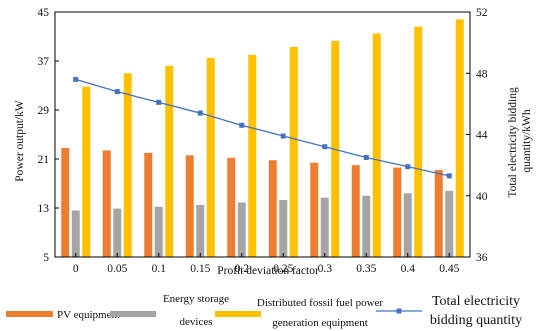 This screenshot has width=544, height=331. What do you see at coordinates (482, 197) in the screenshot?
I see `y-right-tick-label-40: 40` at bounding box center [482, 197].